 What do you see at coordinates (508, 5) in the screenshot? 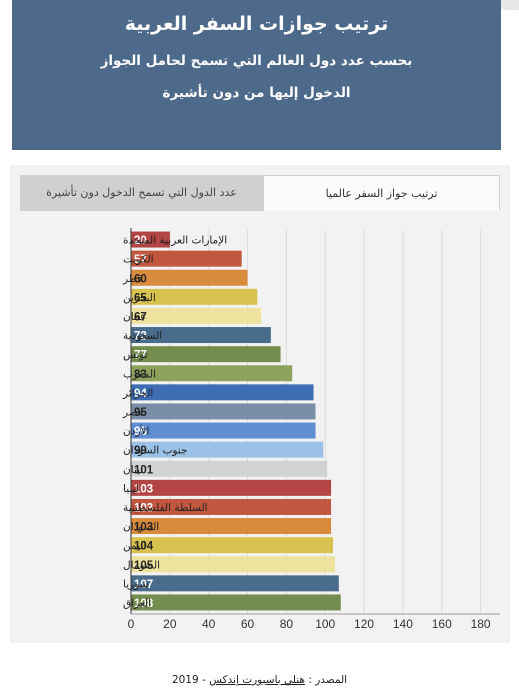
I see `corner-decoration` at bounding box center [508, 5].